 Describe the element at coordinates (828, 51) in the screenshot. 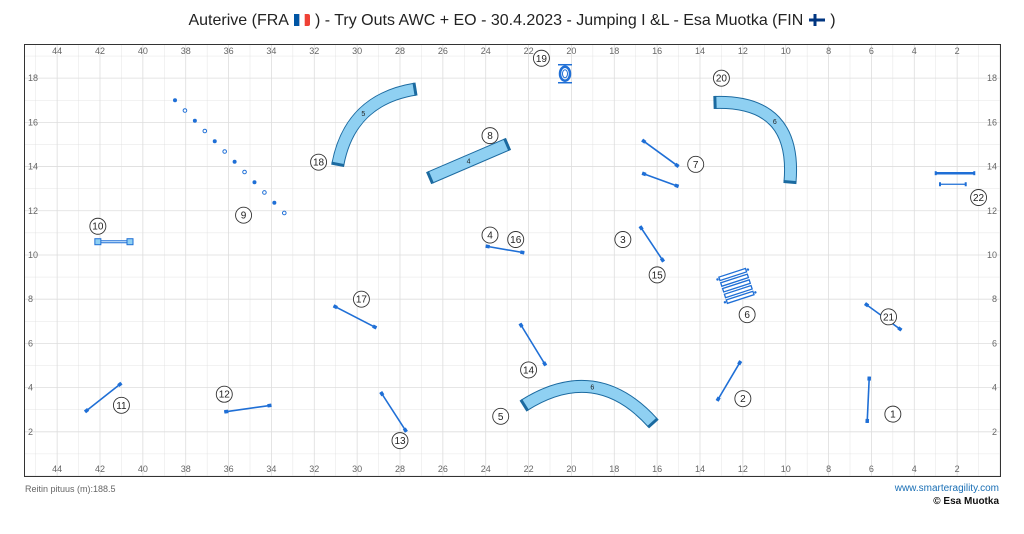

I see `x-tick-label-top: 8` at that location.